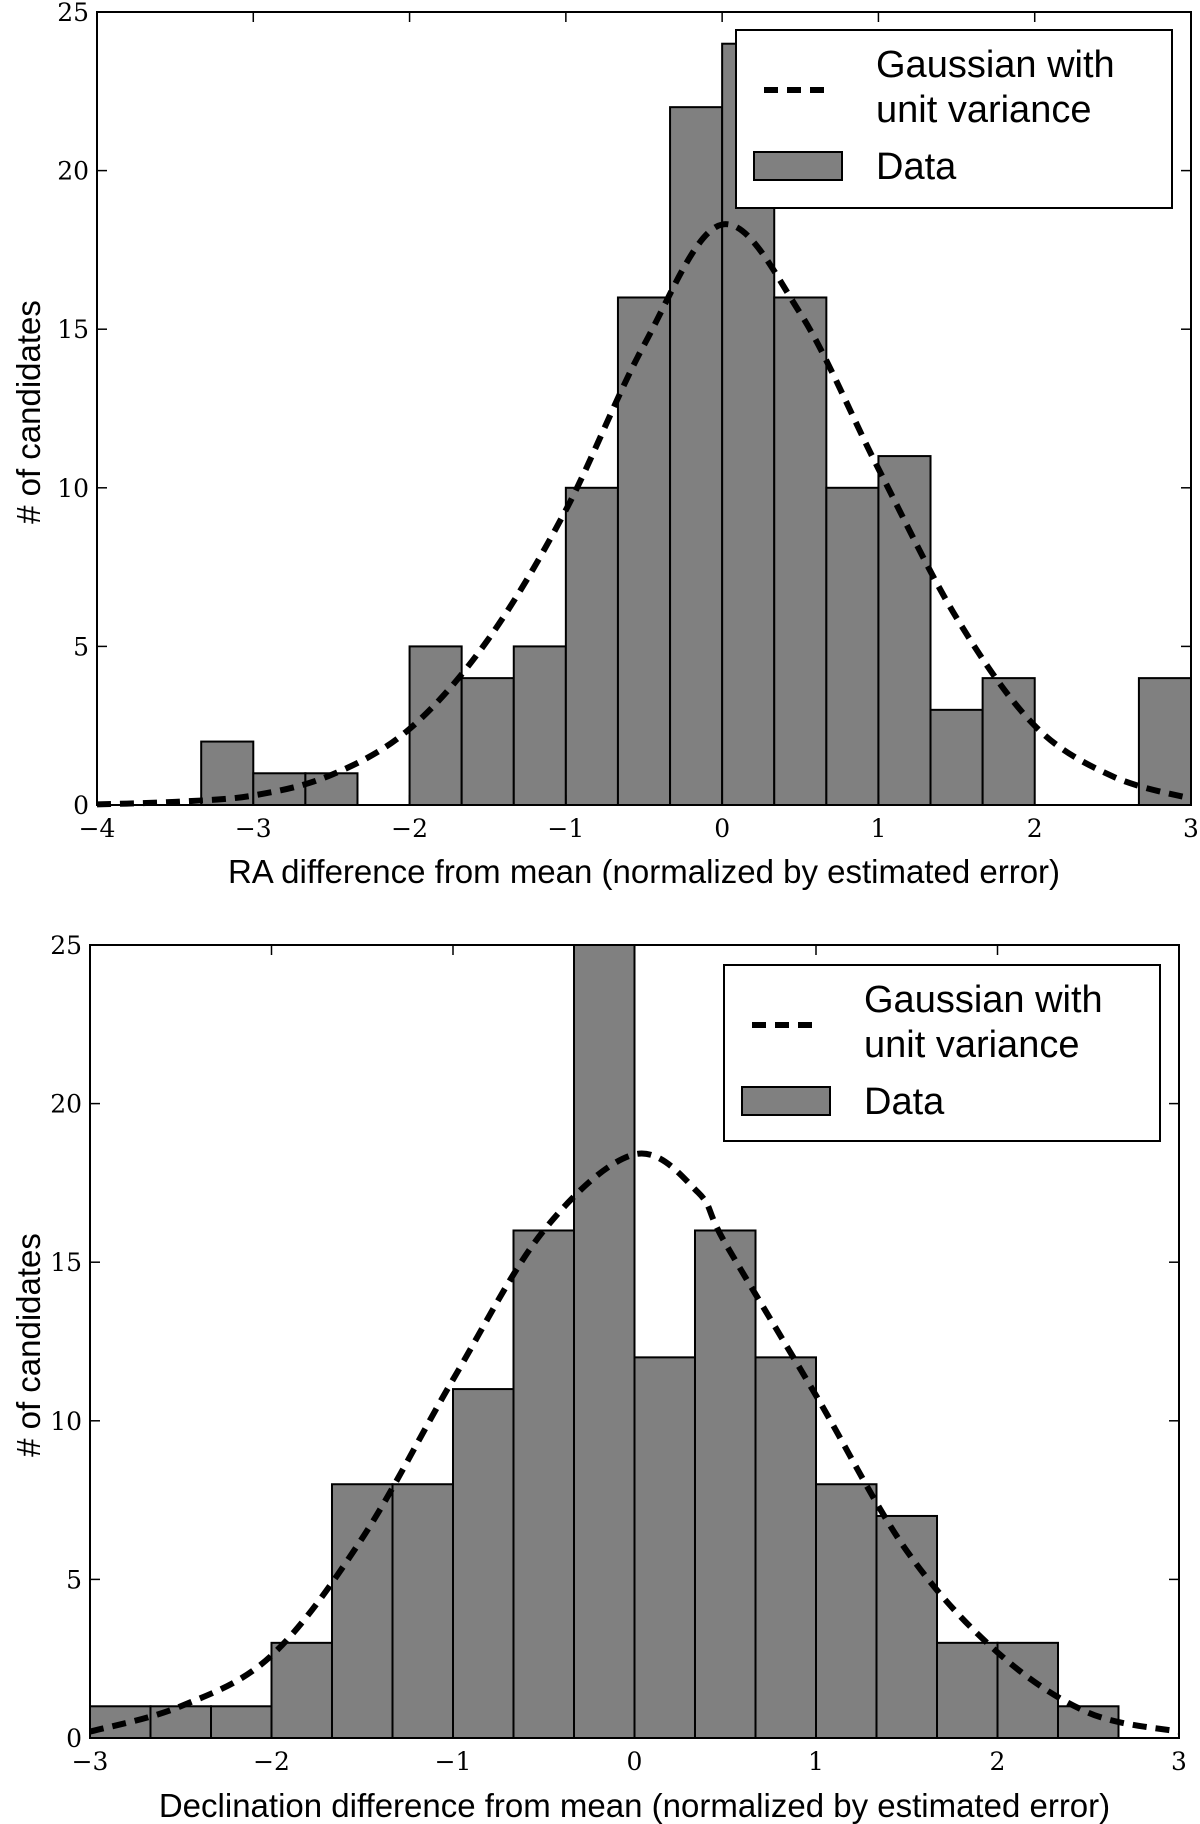  What do you see at coordinates (73, 13) in the screenshot?
I see `ra-y-tick-label: 25` at bounding box center [73, 13].